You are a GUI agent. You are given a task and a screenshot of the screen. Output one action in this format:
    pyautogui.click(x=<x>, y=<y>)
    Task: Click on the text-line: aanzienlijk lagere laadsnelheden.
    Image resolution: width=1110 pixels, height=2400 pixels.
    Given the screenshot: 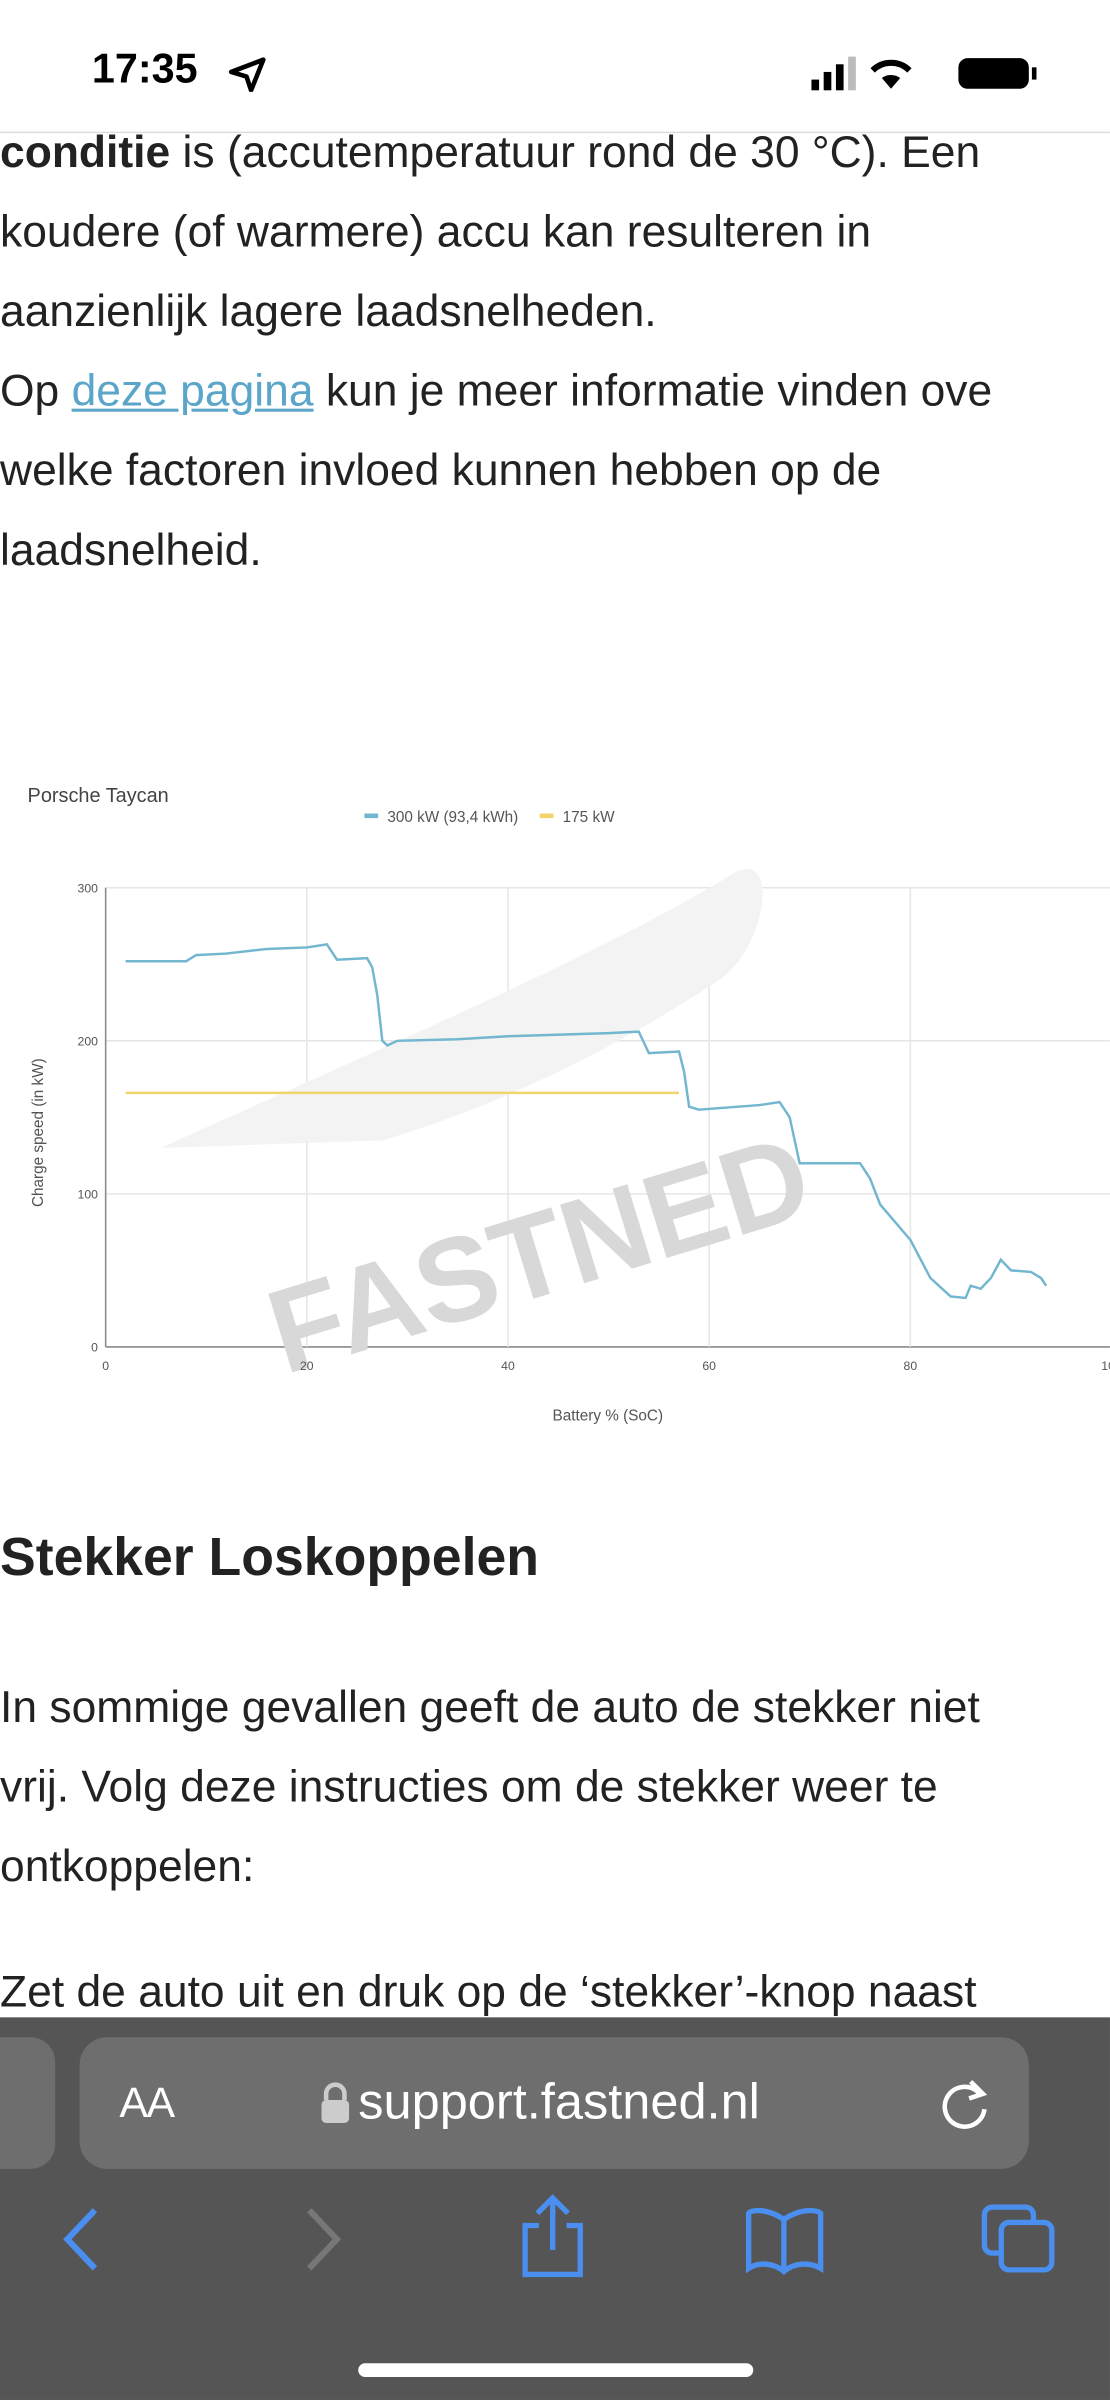 What is the action you would take?
    pyautogui.click(x=555, y=312)
    